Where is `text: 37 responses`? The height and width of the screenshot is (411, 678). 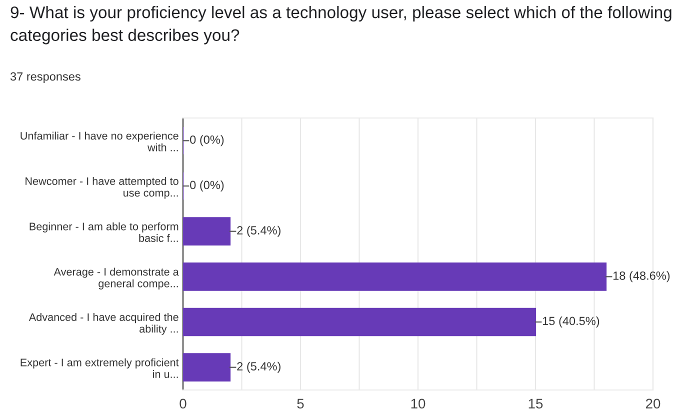
text: 37 responses is located at coordinates (45, 78).